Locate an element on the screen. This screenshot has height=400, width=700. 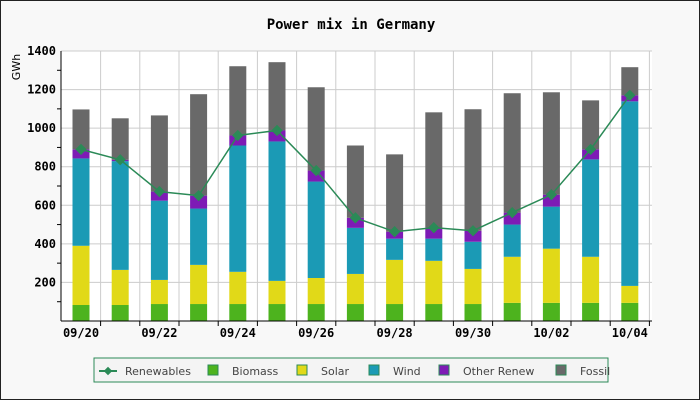
legend-label: Biomass is located at coordinates (255, 371).